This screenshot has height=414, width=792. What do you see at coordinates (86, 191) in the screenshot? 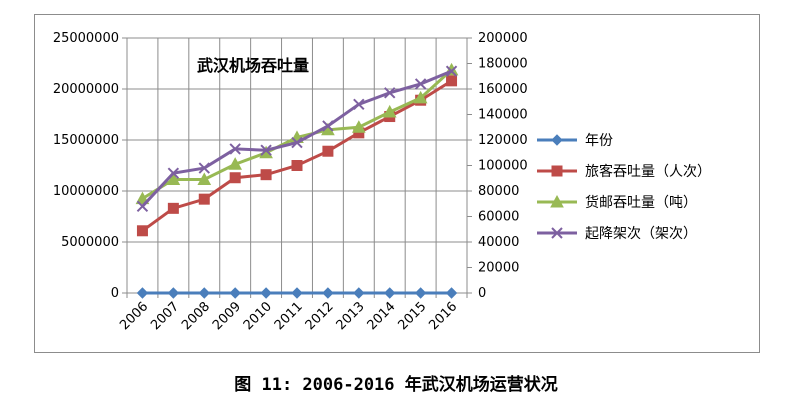
I see `left-tick-label: 10000000` at bounding box center [86, 191].